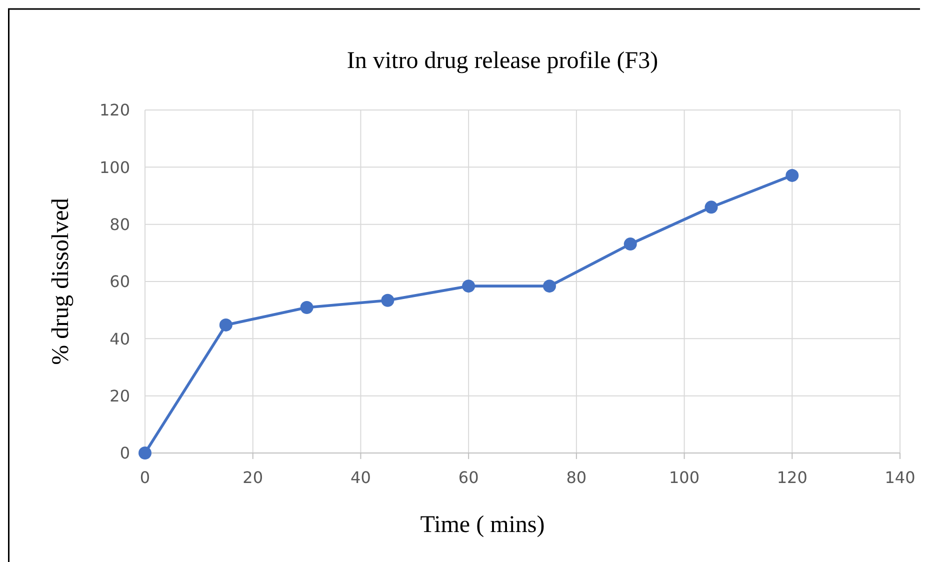 This screenshot has width=928, height=562. Describe the element at coordinates (684, 477) in the screenshot. I see `x-tick-label: 100` at that location.